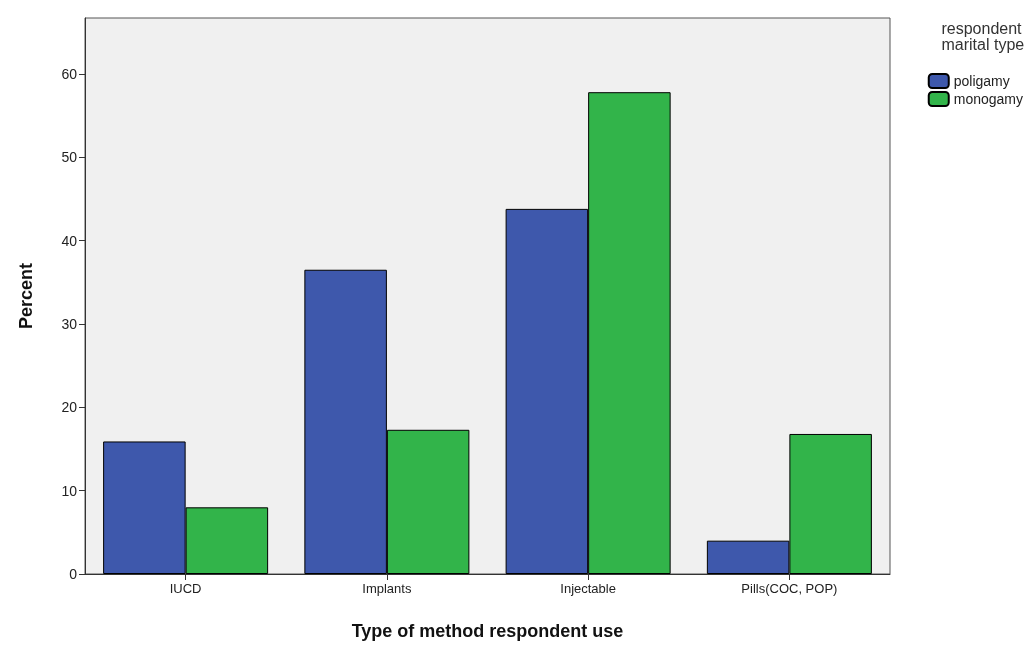 This screenshot has width=1030, height=649. Describe the element at coordinates (69, 407) in the screenshot. I see `y-tick-label: 20` at that location.